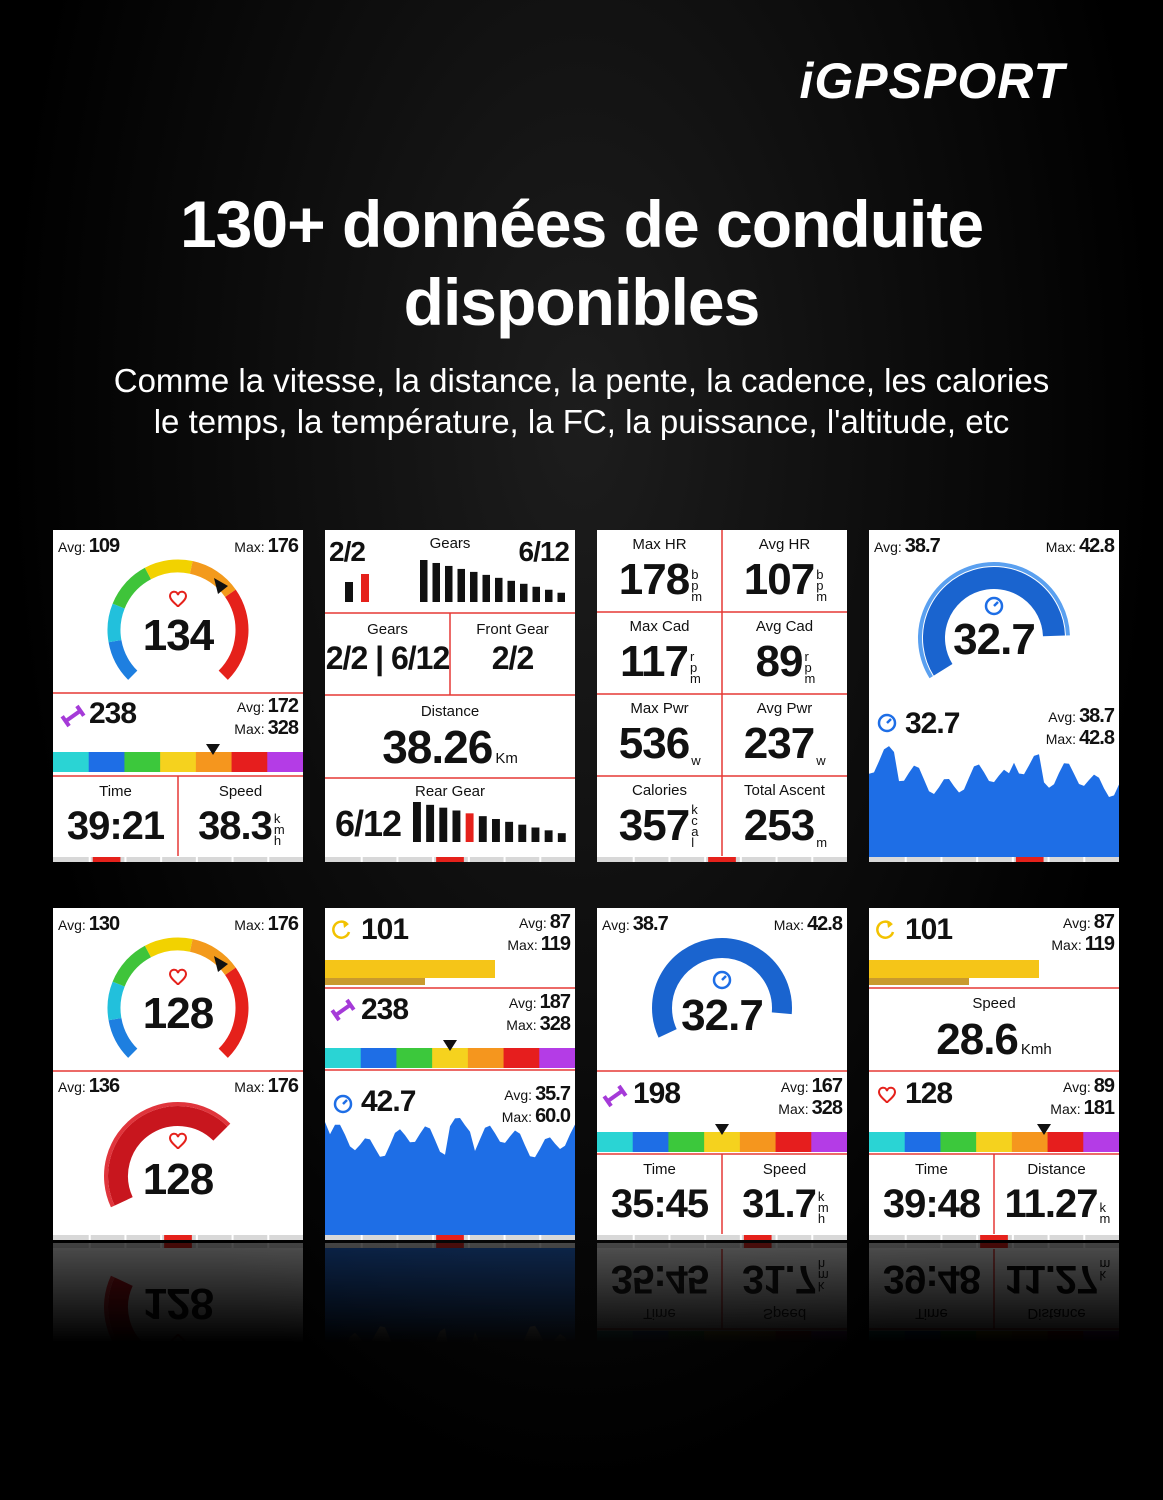 The image size is (1163, 1500). Describe the element at coordinates (784, 1279) in the screenshot. I see `value-field: 31.7 kmh` at that location.